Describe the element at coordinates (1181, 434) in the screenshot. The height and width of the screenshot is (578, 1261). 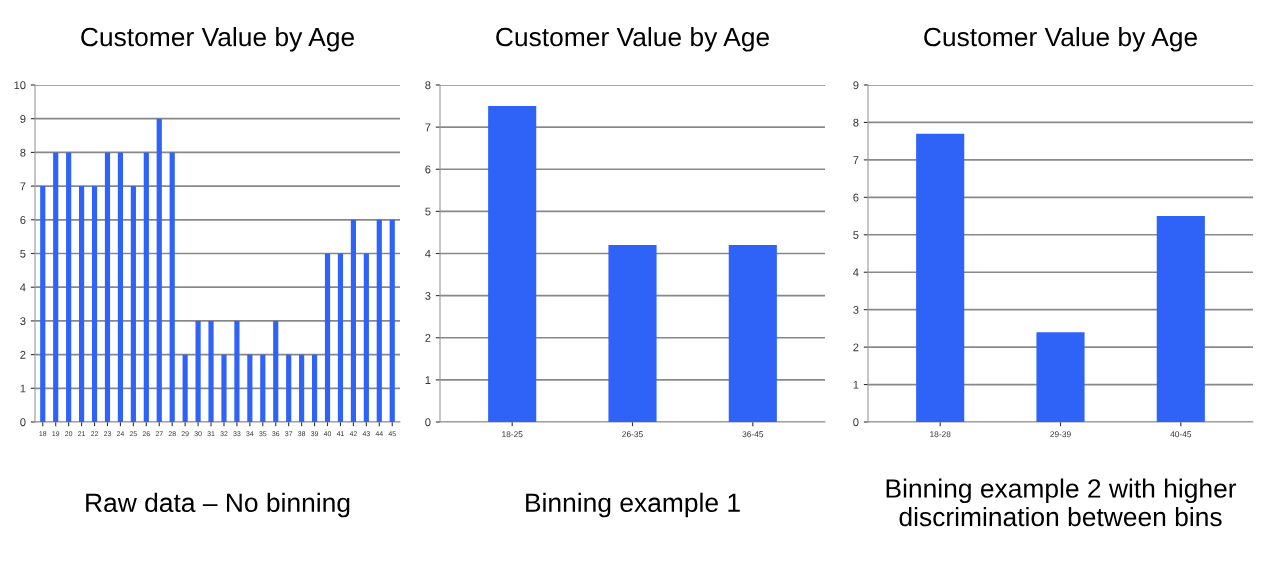
I see `x-tick-label: 40-45` at that location.